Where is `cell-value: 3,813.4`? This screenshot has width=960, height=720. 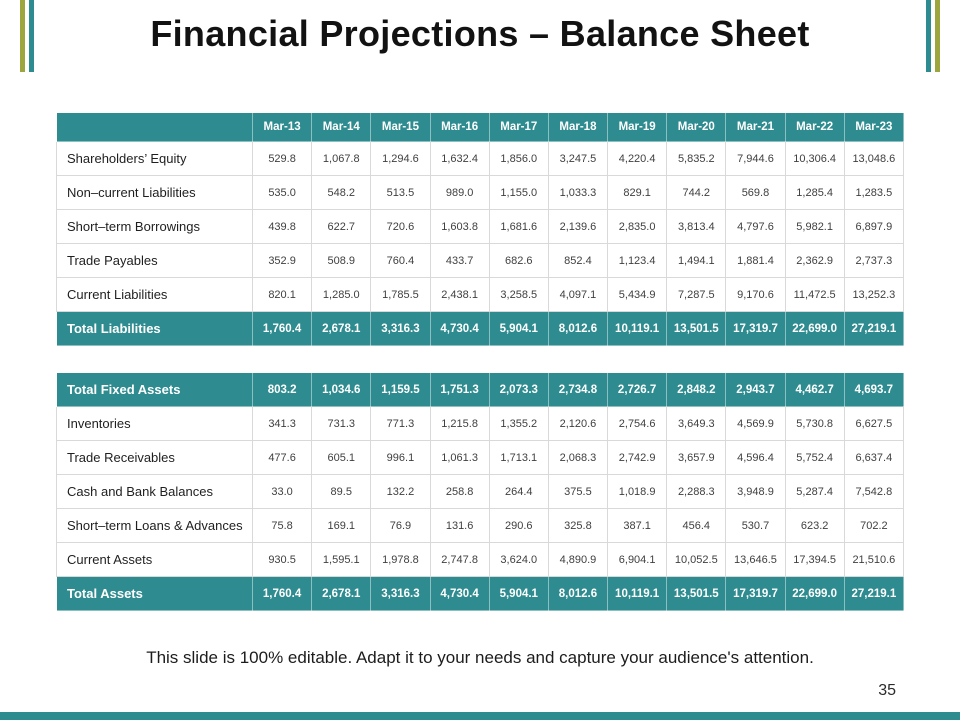 cell-value: 3,813.4 is located at coordinates (696, 226).